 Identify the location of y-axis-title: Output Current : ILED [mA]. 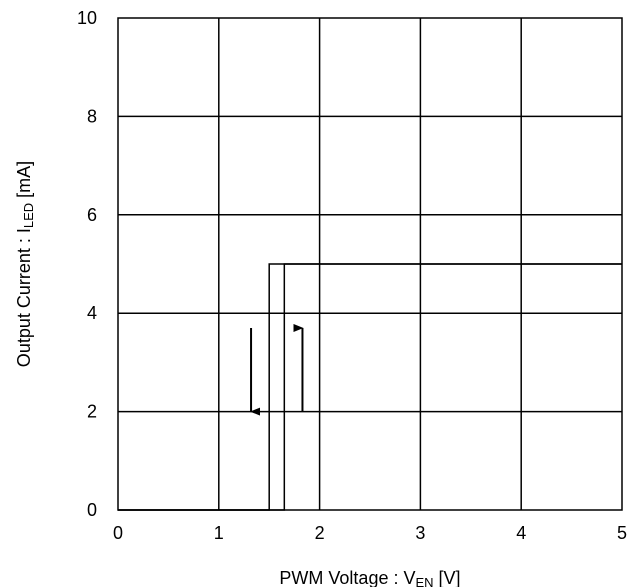
(25, 264).